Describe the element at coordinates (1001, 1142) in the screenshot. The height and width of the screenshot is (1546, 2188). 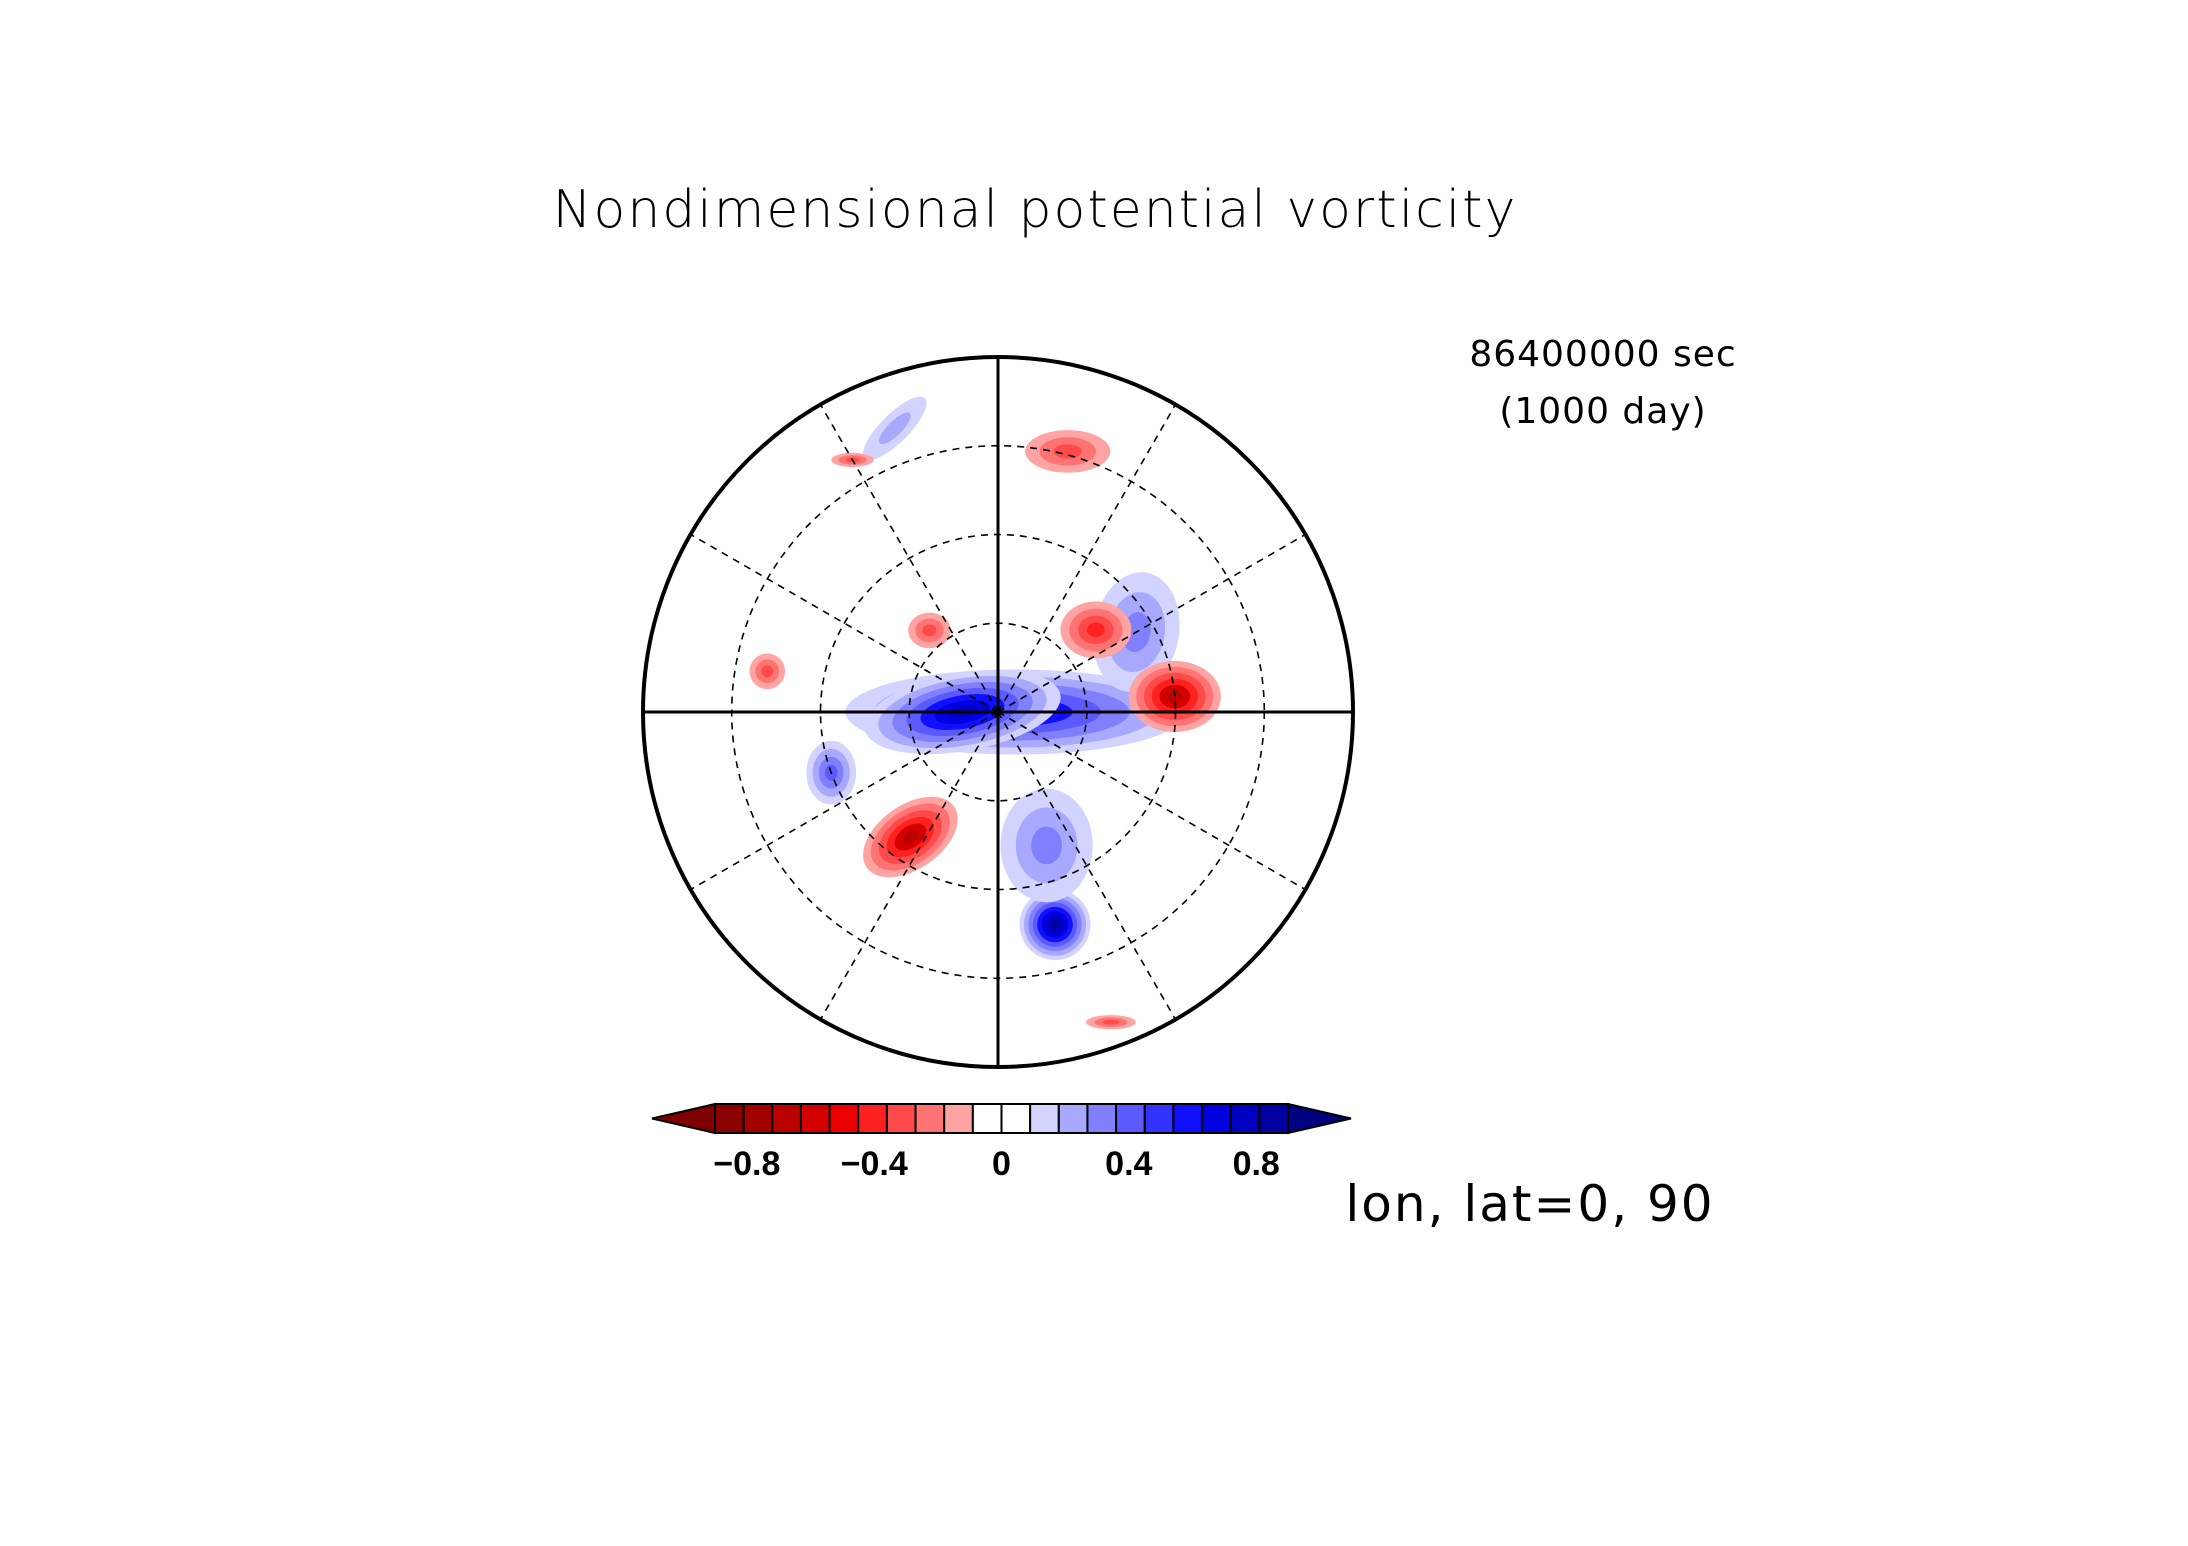
I see `colorbar: −0.8 −0.4 0 0.4 0.8` at that location.